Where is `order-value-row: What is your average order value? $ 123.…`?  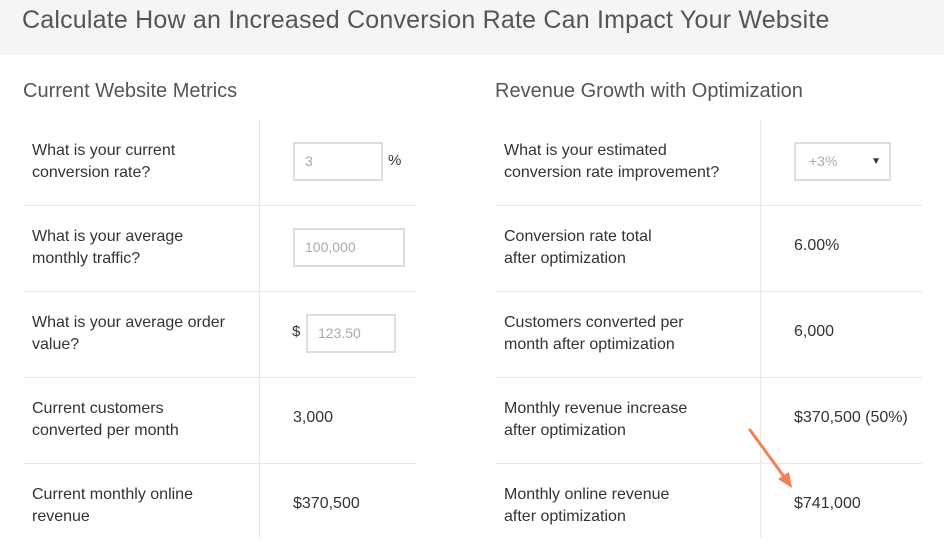 order-value-row: What is your average order value? $ 123.… is located at coordinates (219, 335).